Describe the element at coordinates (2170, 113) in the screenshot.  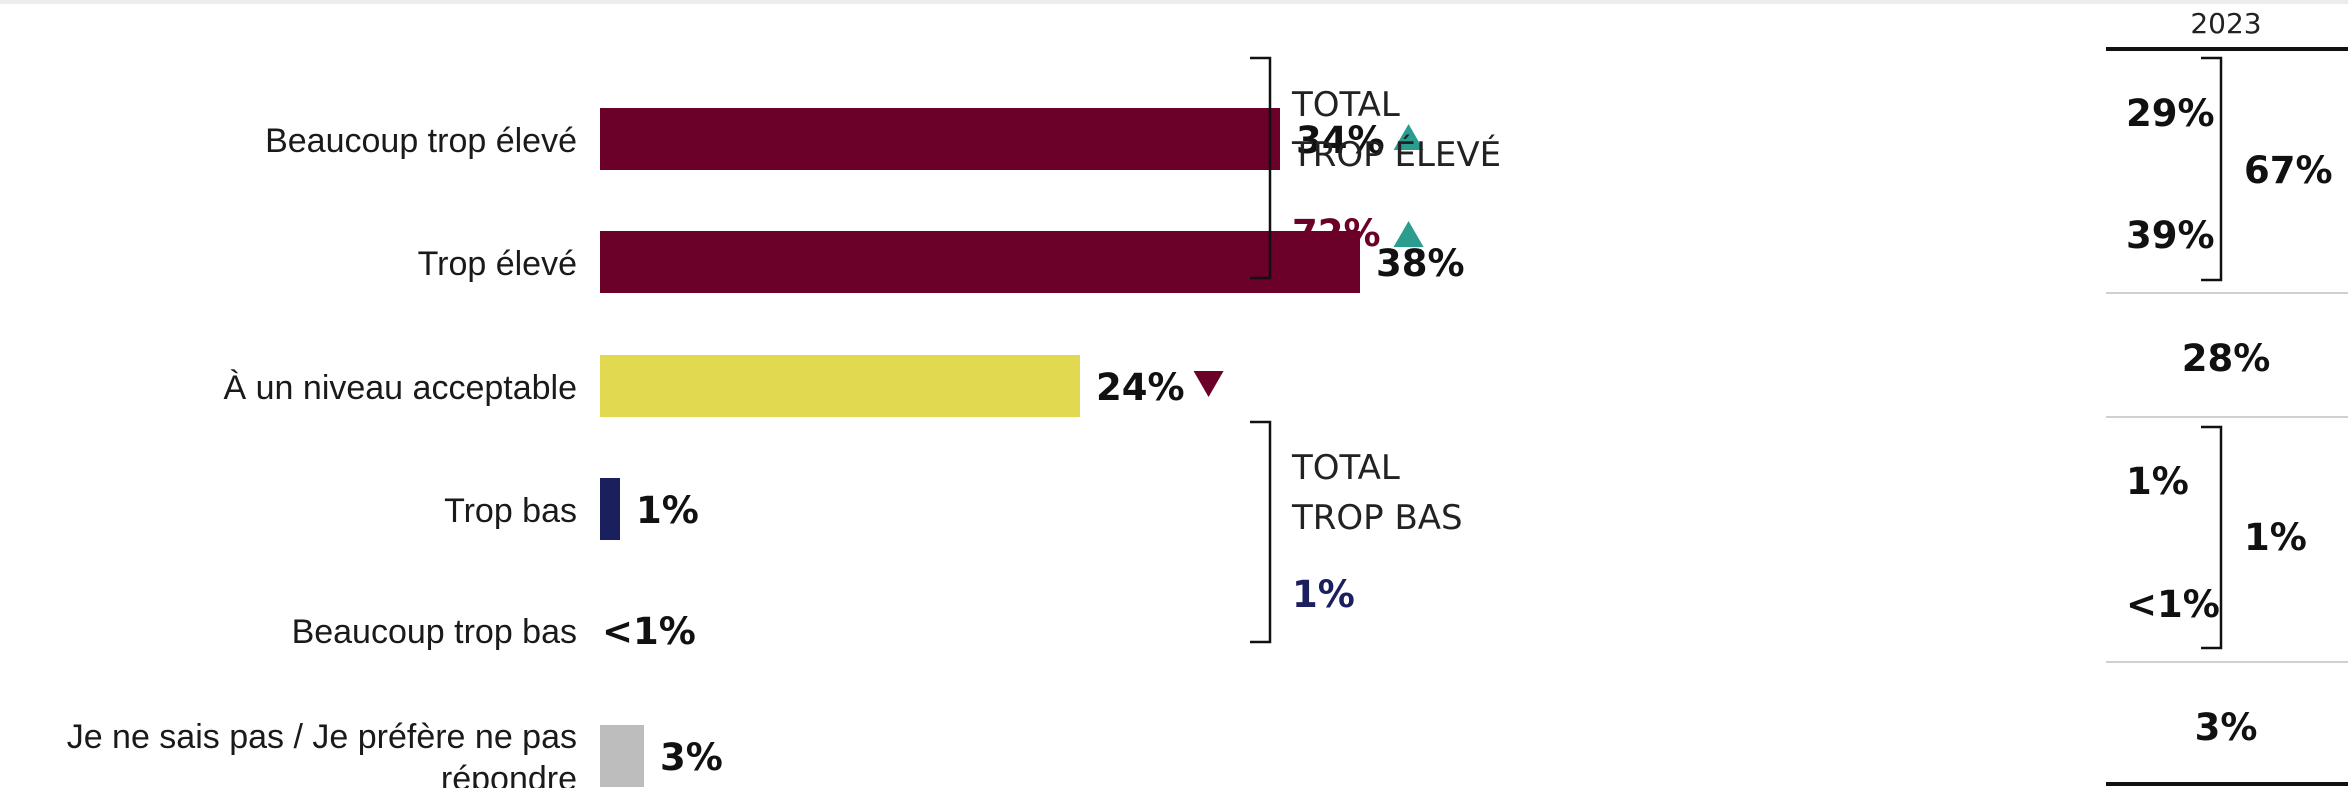
I see `comparison-value: 29%` at that location.